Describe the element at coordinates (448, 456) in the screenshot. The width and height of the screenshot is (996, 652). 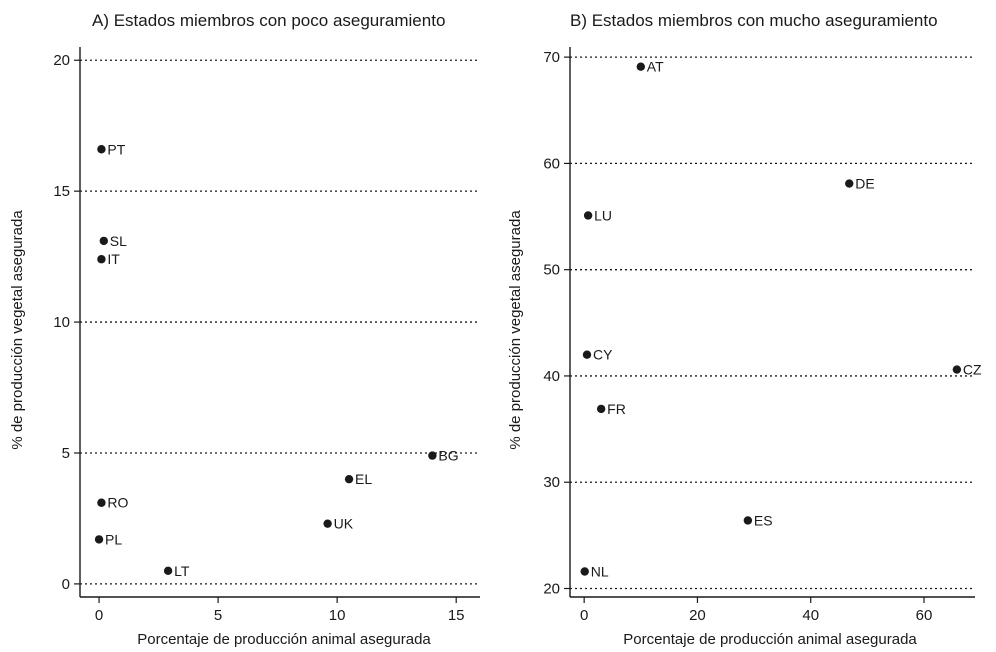
I see `point-label-bg: BG` at that location.